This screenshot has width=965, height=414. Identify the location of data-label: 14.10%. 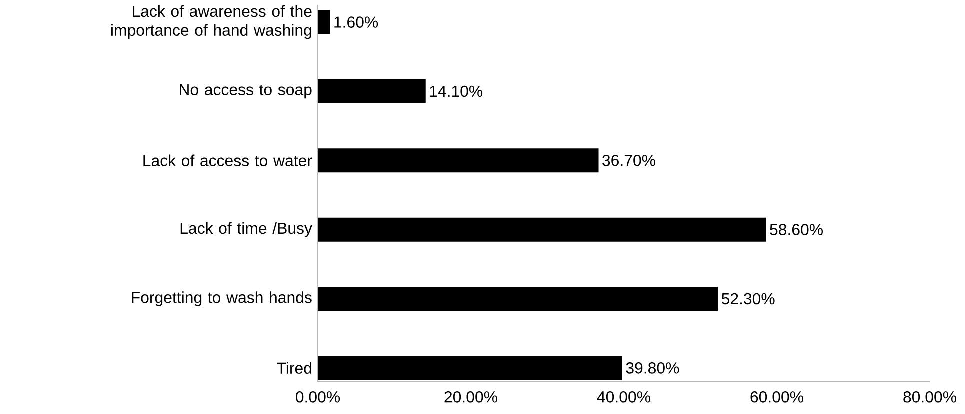
(456, 92).